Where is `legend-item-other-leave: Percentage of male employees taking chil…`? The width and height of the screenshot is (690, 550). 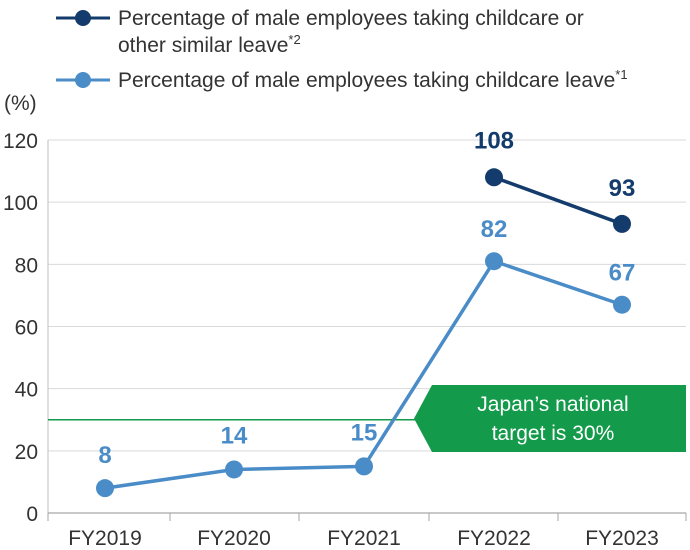 legend-item-other-leave: Percentage of male employees taking chil… is located at coordinates (320, 32).